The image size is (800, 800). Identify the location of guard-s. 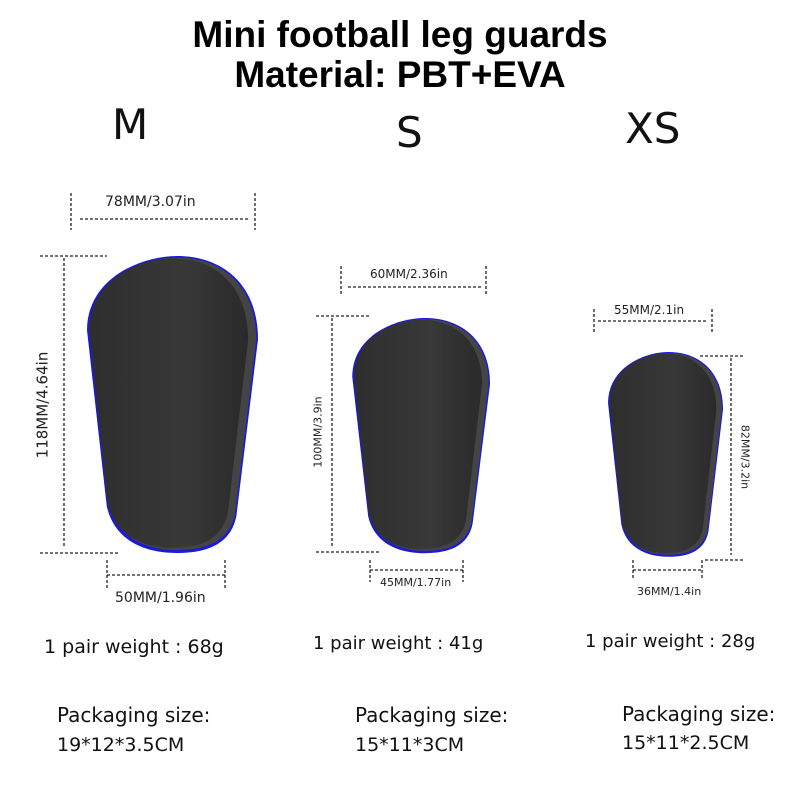
(421, 436).